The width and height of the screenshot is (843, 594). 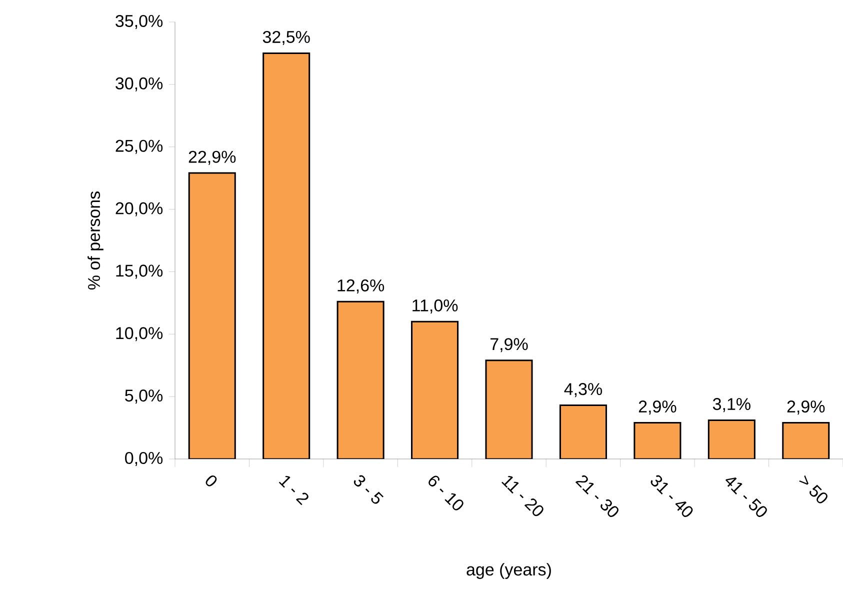 What do you see at coordinates (813, 489) in the screenshot?
I see `x-tick-label: > 50` at bounding box center [813, 489].